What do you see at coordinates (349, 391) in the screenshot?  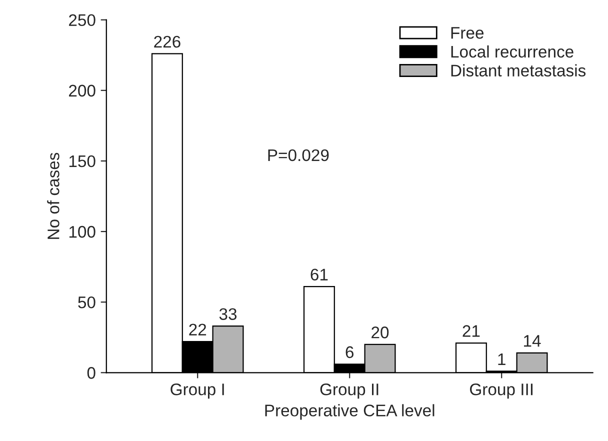 I see `x-tick-label: Group II` at bounding box center [349, 391].